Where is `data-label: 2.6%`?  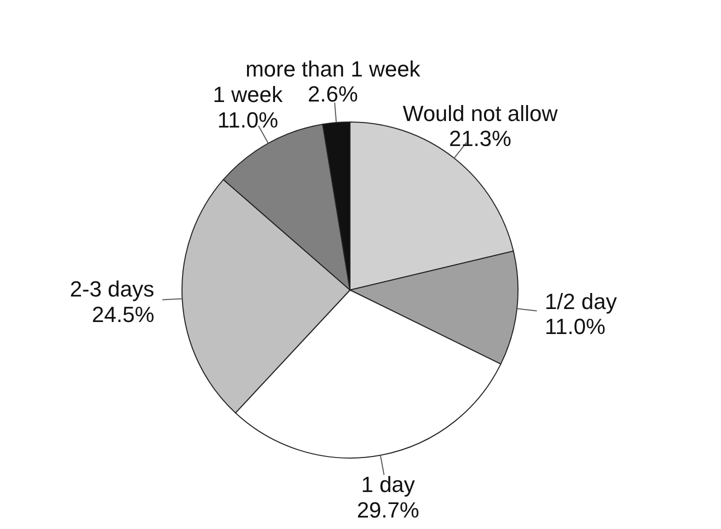 data-label: 2.6% is located at coordinates (333, 94).